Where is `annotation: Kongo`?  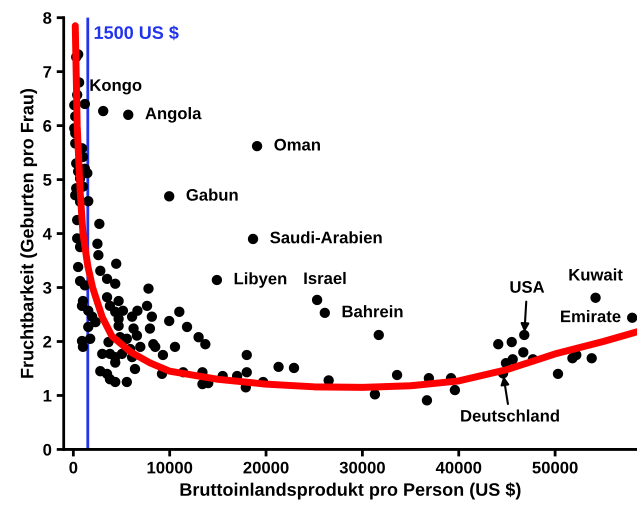 annotation: Kongo is located at coordinates (116, 86).